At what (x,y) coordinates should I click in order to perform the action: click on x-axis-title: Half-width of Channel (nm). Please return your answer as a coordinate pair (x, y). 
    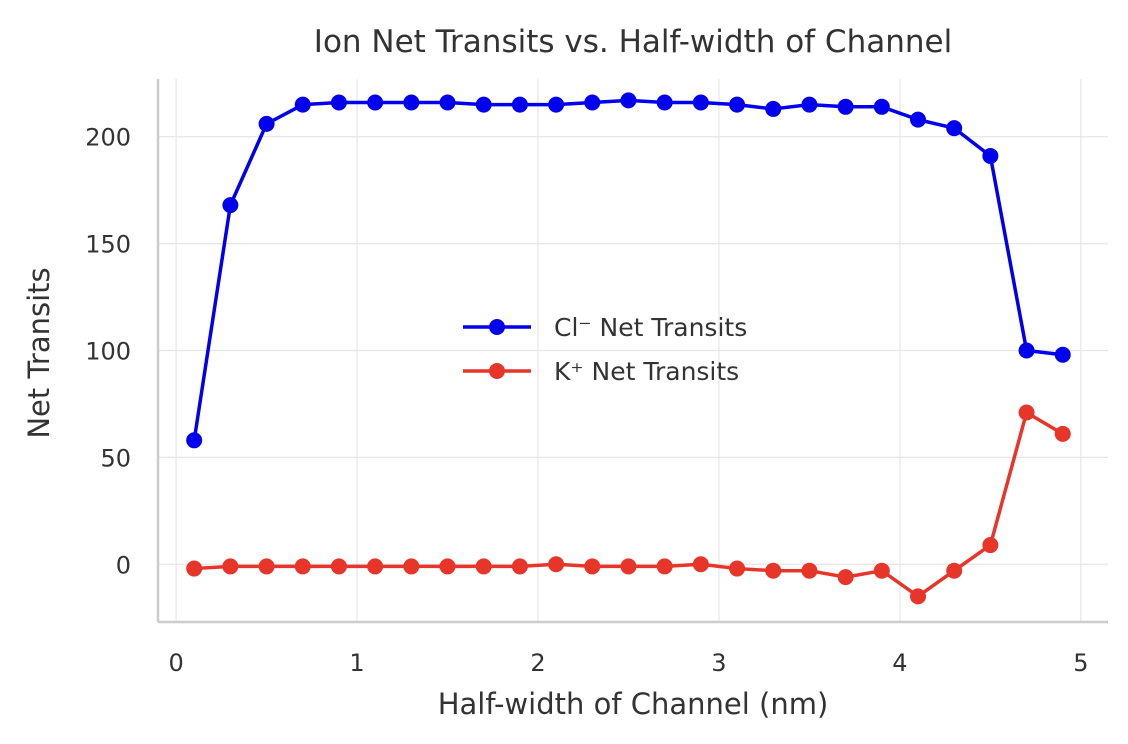
    Looking at the image, I should click on (633, 704).